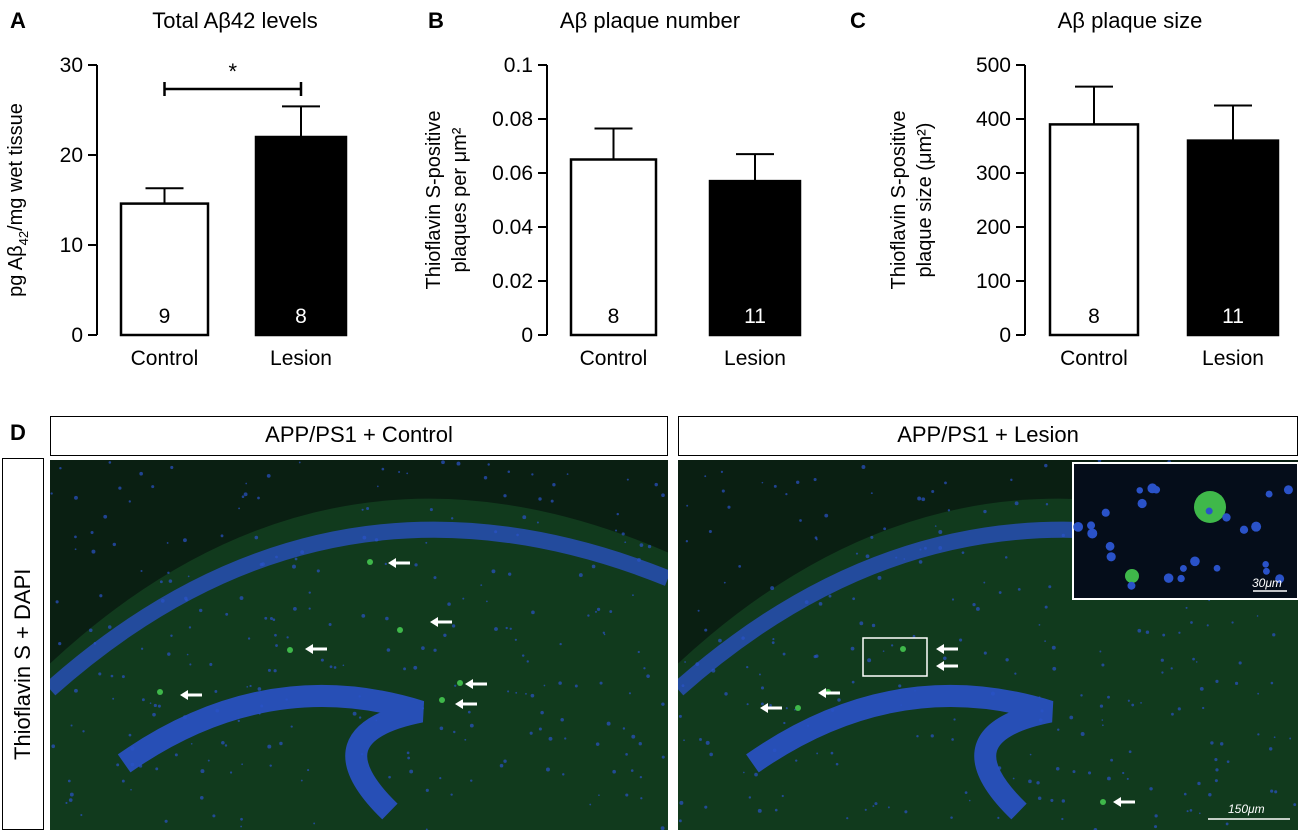  Describe the element at coordinates (1130, 20) in the screenshot. I see `chart-title-c: Aβ plaque size` at that location.